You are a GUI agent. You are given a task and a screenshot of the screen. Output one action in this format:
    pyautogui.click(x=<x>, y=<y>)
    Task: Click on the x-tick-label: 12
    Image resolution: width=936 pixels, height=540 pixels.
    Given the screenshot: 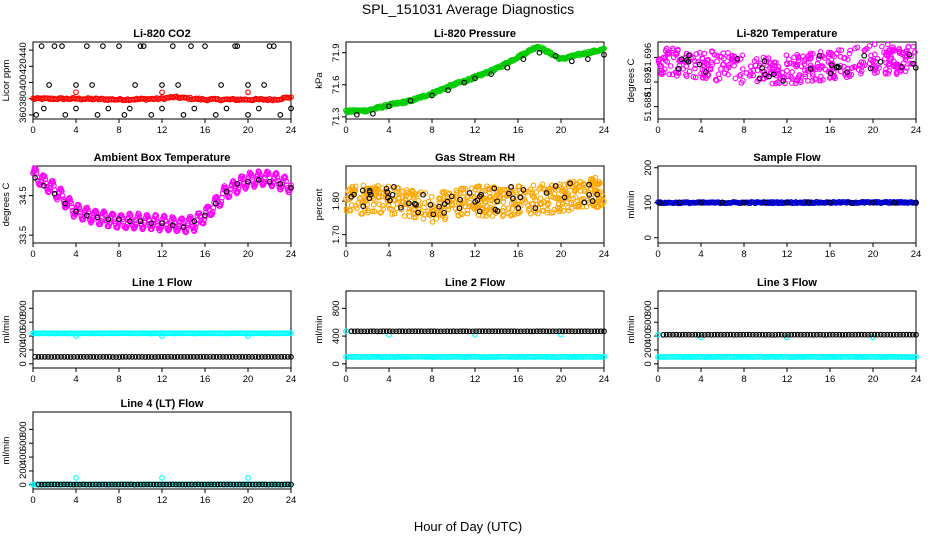 What is the action you would take?
    pyautogui.click(x=162, y=500)
    